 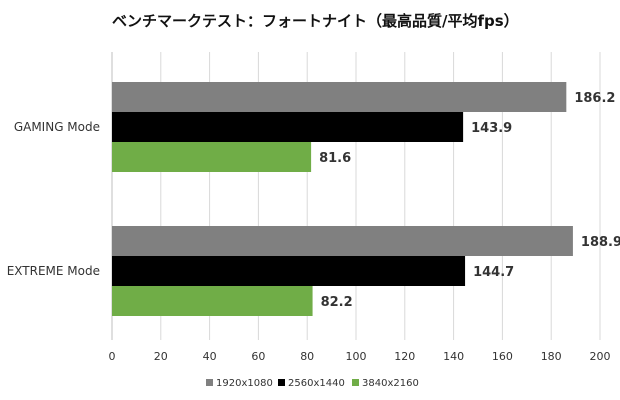 I want to click on data-label: 186.2, so click(x=594, y=98).